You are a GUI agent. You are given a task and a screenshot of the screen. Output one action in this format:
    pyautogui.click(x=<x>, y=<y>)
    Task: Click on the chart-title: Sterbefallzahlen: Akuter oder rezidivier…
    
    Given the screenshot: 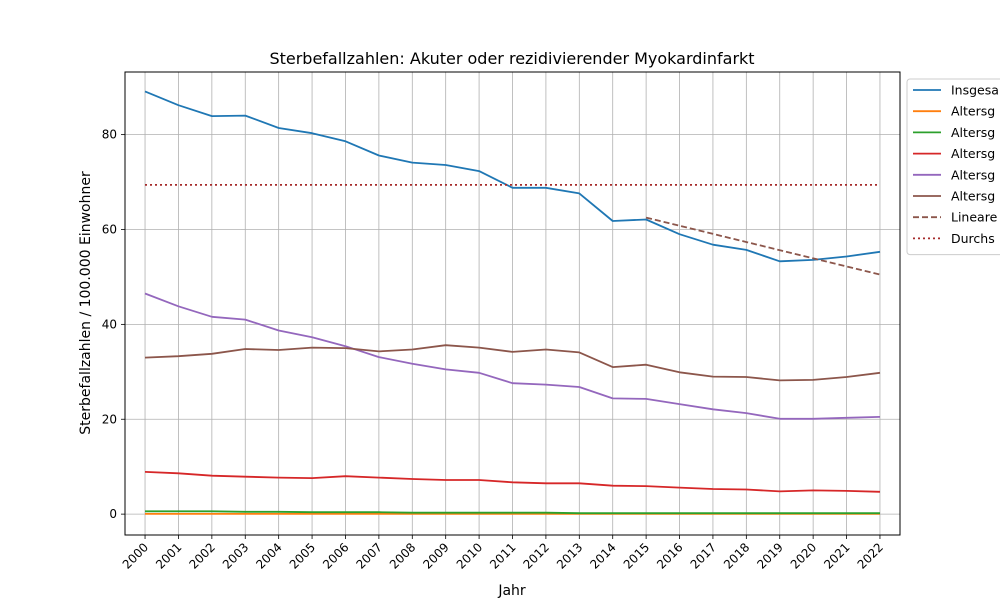 What is the action you would take?
    pyautogui.click(x=511, y=58)
    